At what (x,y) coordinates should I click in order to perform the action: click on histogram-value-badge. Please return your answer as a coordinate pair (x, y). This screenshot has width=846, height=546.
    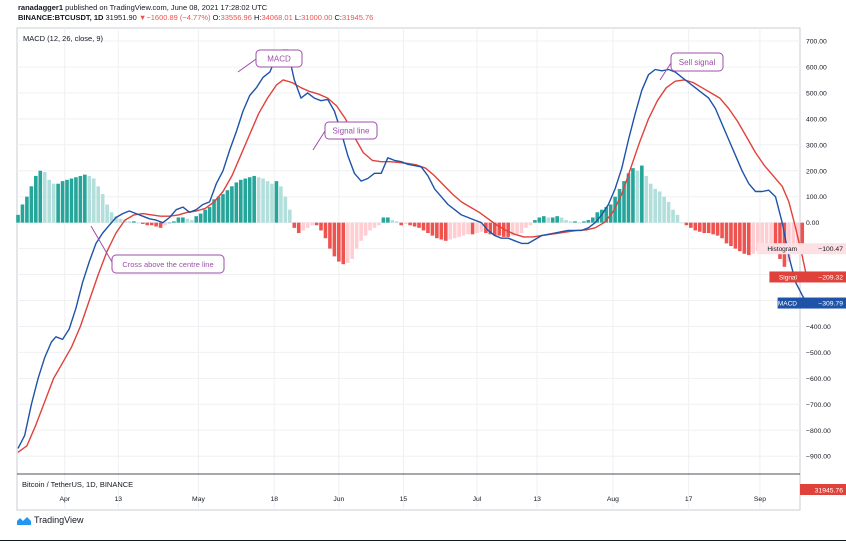
    Looking at the image, I should click on (823, 249).